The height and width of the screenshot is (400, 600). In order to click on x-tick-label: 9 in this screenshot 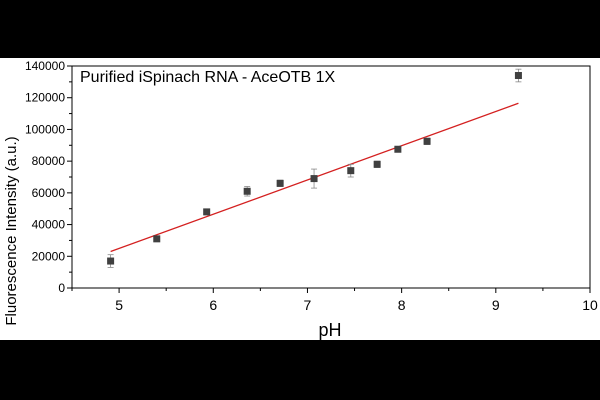, I will do `click(496, 305)`.